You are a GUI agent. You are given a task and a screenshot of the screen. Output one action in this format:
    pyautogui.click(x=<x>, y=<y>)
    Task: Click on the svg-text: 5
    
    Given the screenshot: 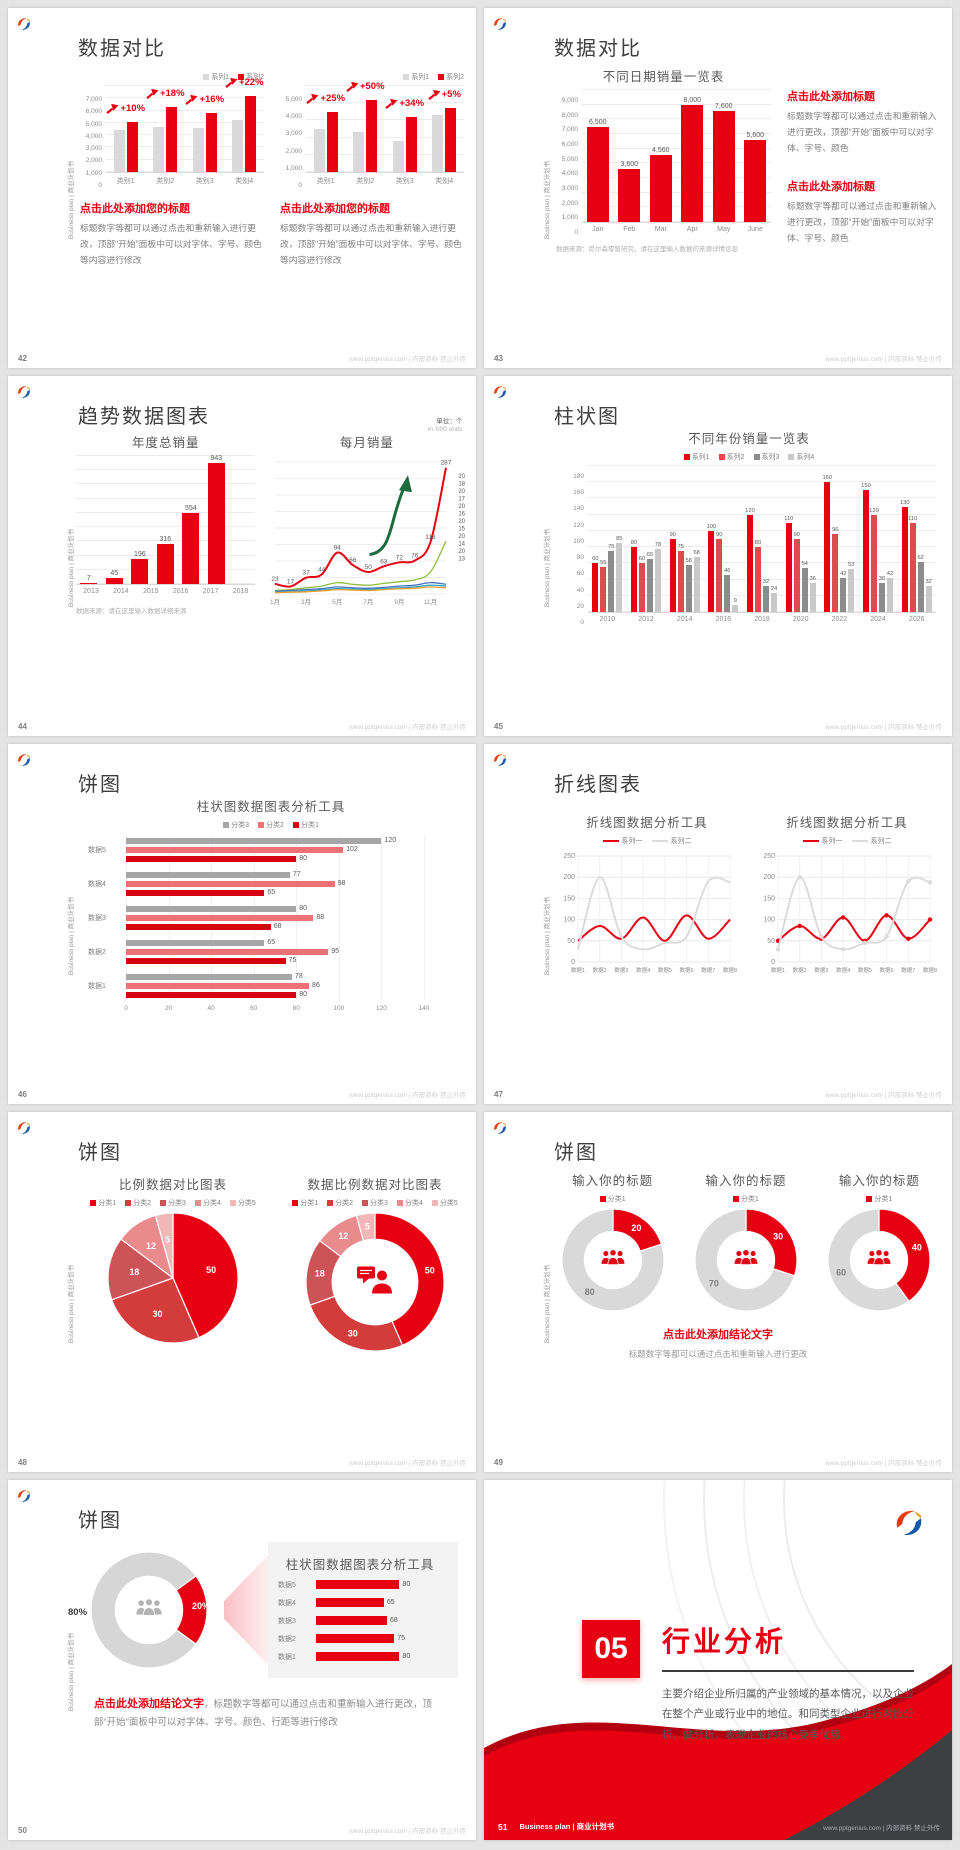 What is the action you would take?
    pyautogui.click(x=367, y=1227)
    